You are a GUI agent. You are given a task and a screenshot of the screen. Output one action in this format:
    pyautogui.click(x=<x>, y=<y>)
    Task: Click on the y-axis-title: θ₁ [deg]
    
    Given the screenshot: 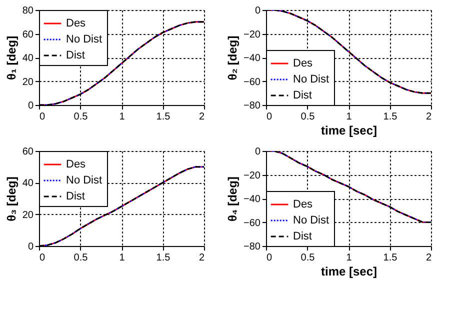 What is the action you would take?
    pyautogui.click(x=11, y=58)
    